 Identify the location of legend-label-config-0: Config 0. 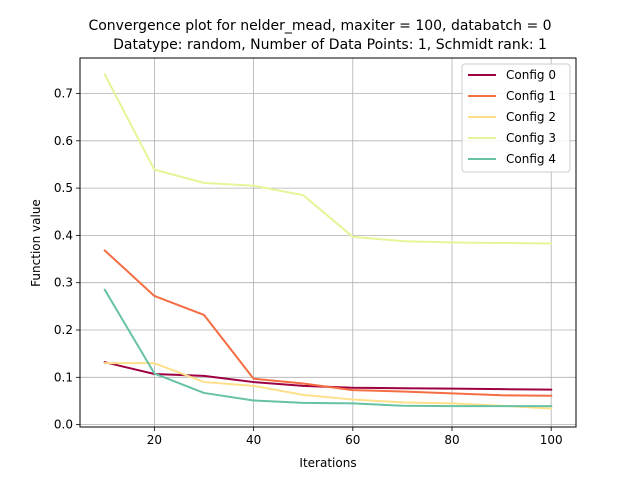
(531, 75).